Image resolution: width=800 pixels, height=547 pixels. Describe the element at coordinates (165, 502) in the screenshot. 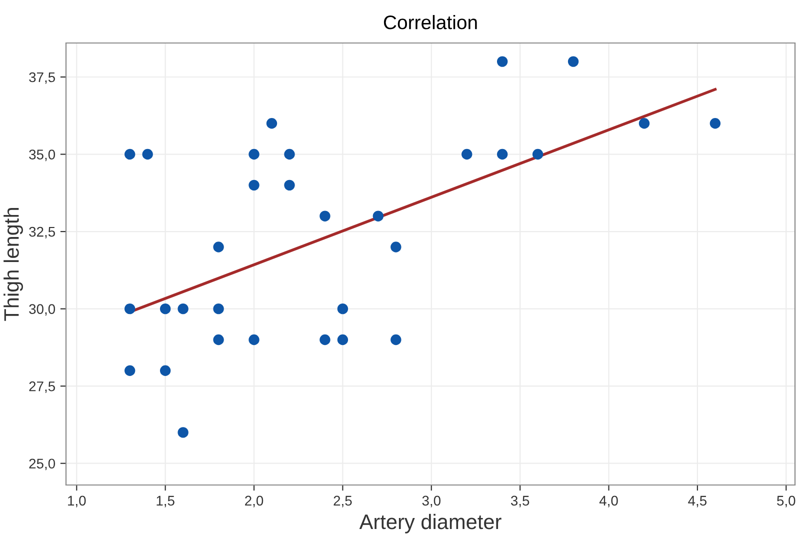

I see `x-tick-label: 1,5` at that location.